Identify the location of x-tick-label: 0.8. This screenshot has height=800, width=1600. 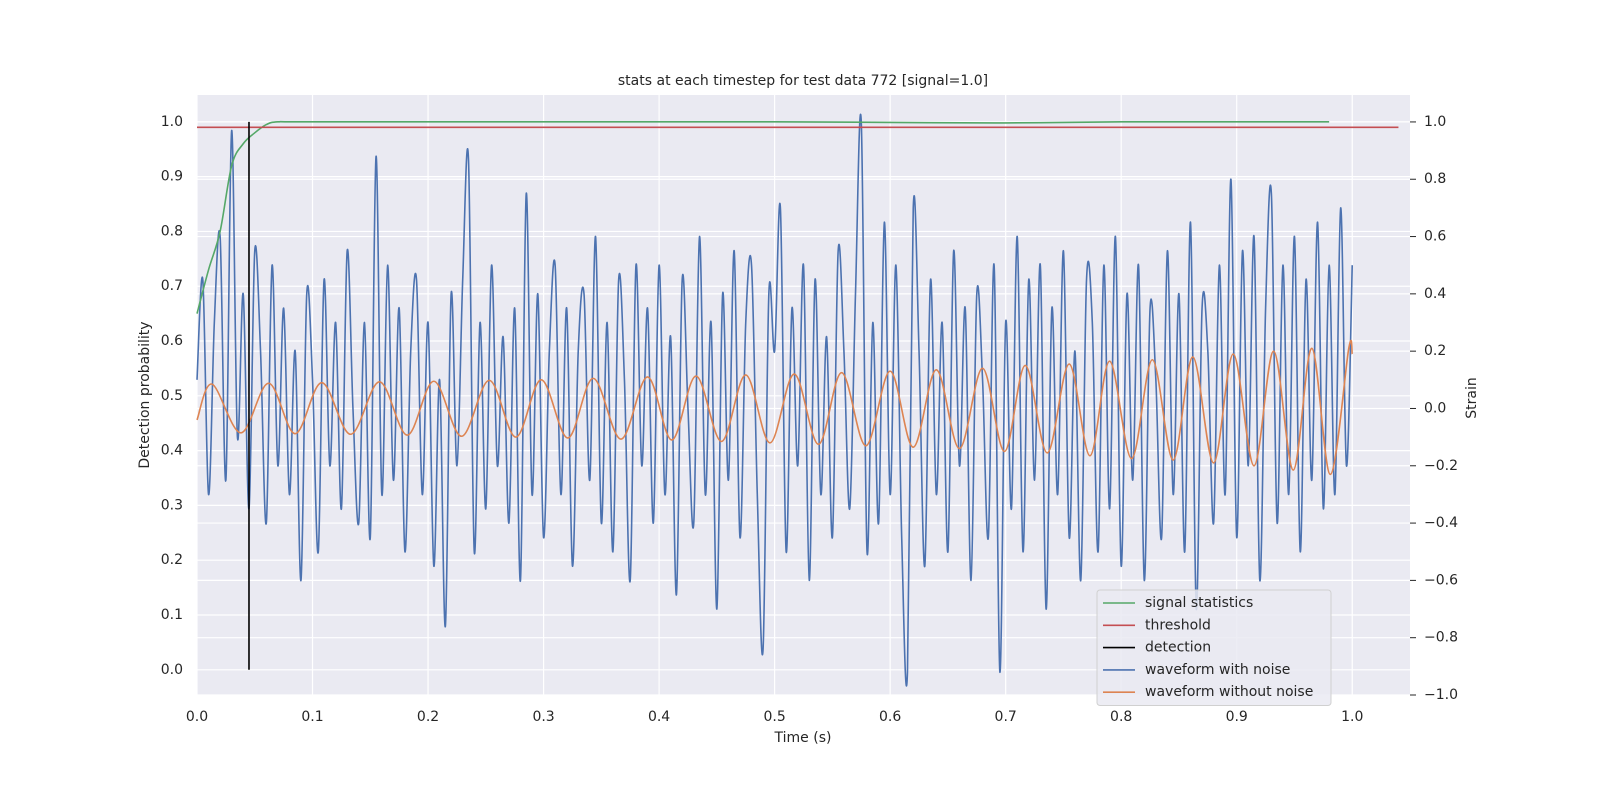
(1121, 717).